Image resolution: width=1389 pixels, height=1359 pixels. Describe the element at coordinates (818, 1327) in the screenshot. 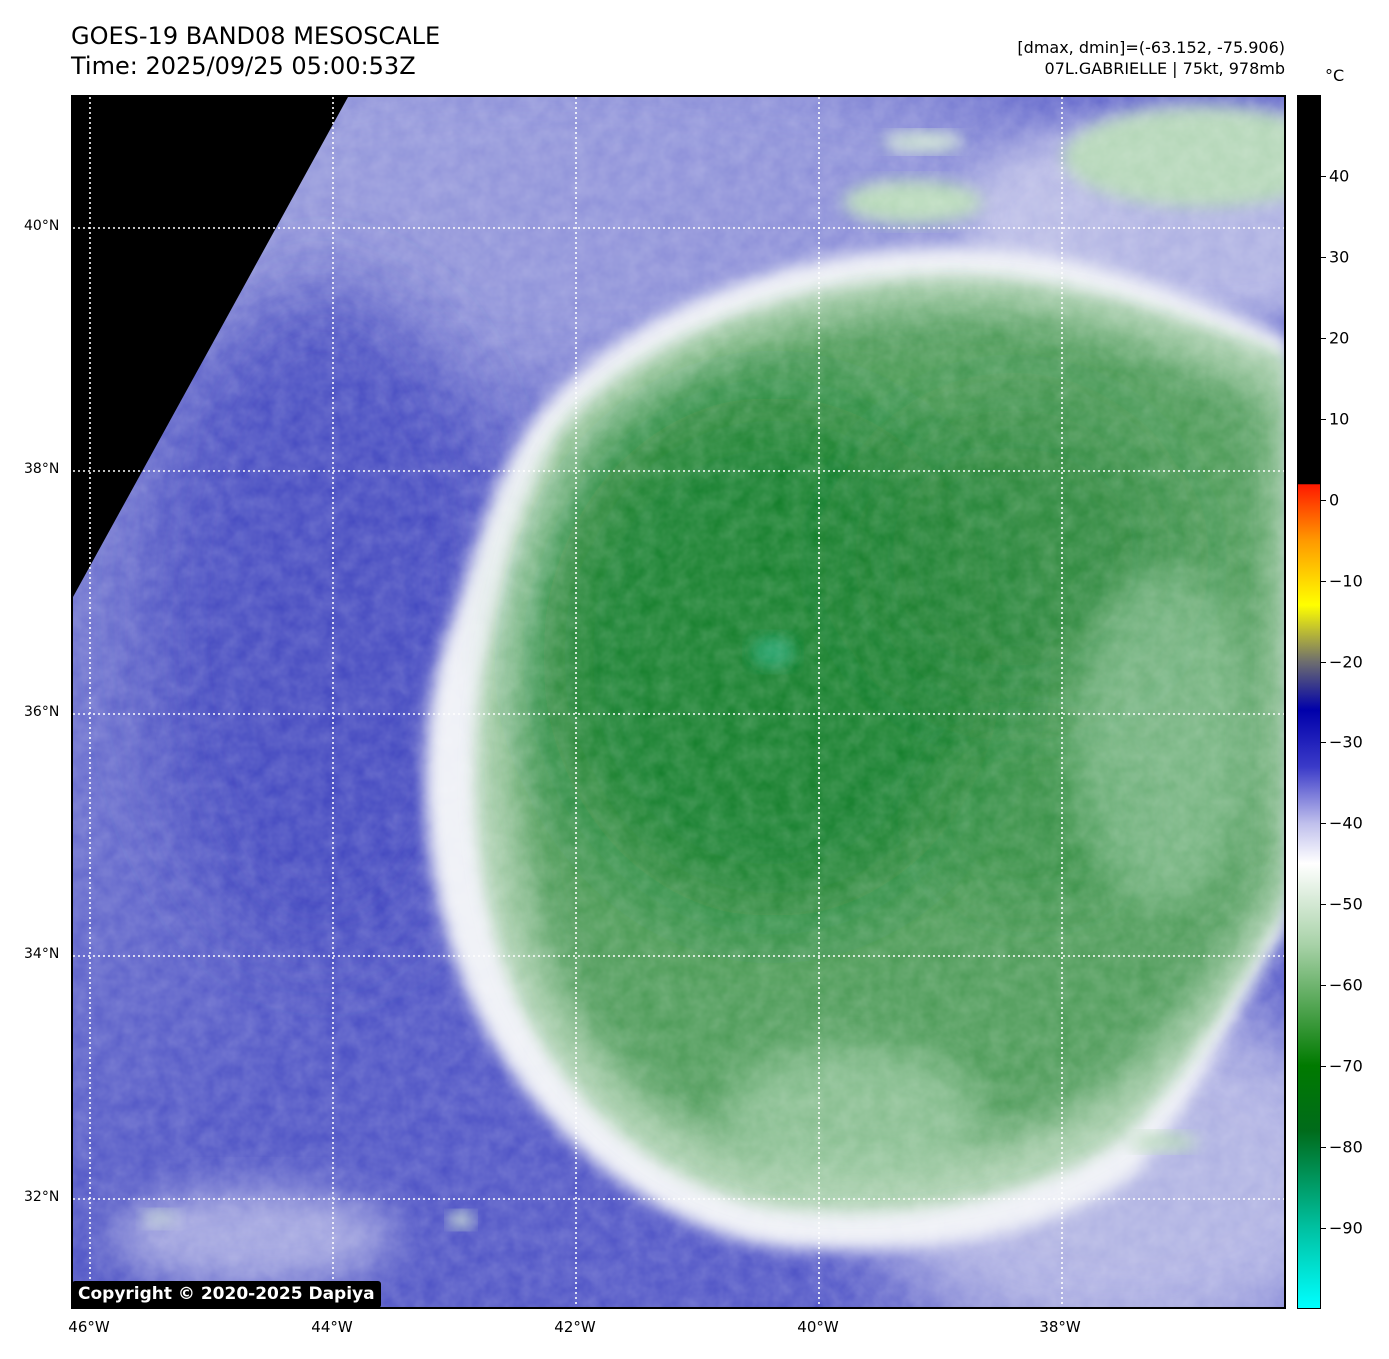

I see `lon-label-40w: 40°W` at that location.